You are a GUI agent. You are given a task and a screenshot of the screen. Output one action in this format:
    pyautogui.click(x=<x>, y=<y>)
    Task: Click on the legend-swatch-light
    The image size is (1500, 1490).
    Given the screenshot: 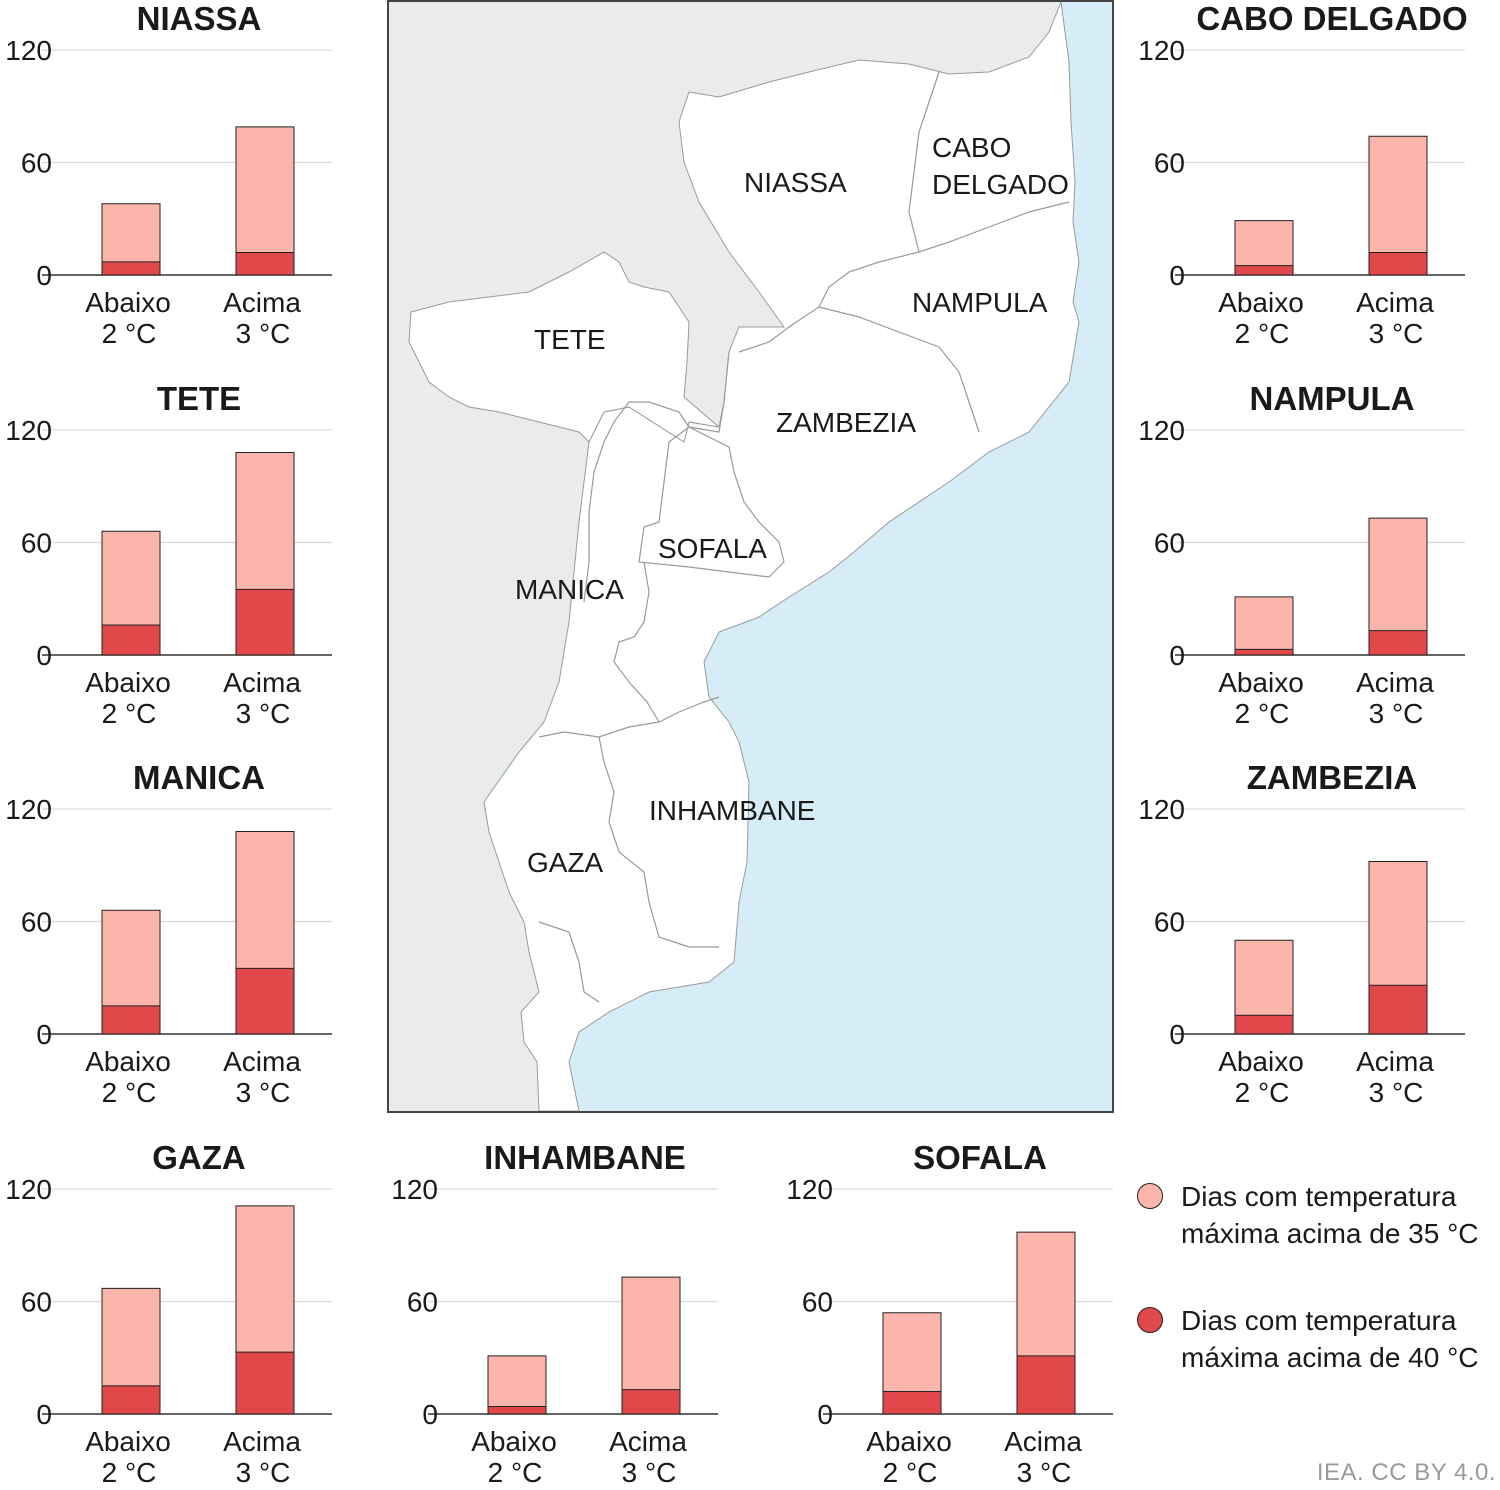 What is the action you would take?
    pyautogui.click(x=1150, y=1196)
    